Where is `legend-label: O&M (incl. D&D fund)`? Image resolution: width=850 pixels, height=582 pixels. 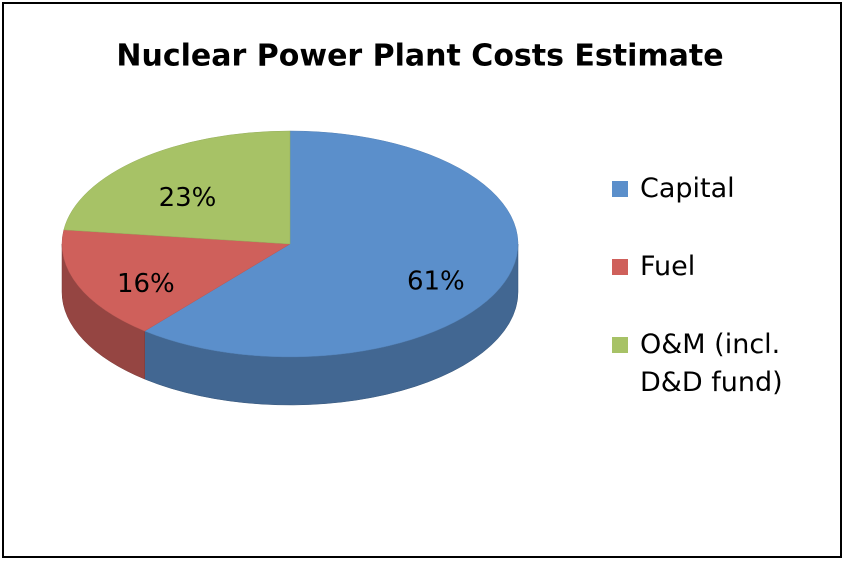 legend-label: O&M (incl. D&D fund) is located at coordinates (711, 363).